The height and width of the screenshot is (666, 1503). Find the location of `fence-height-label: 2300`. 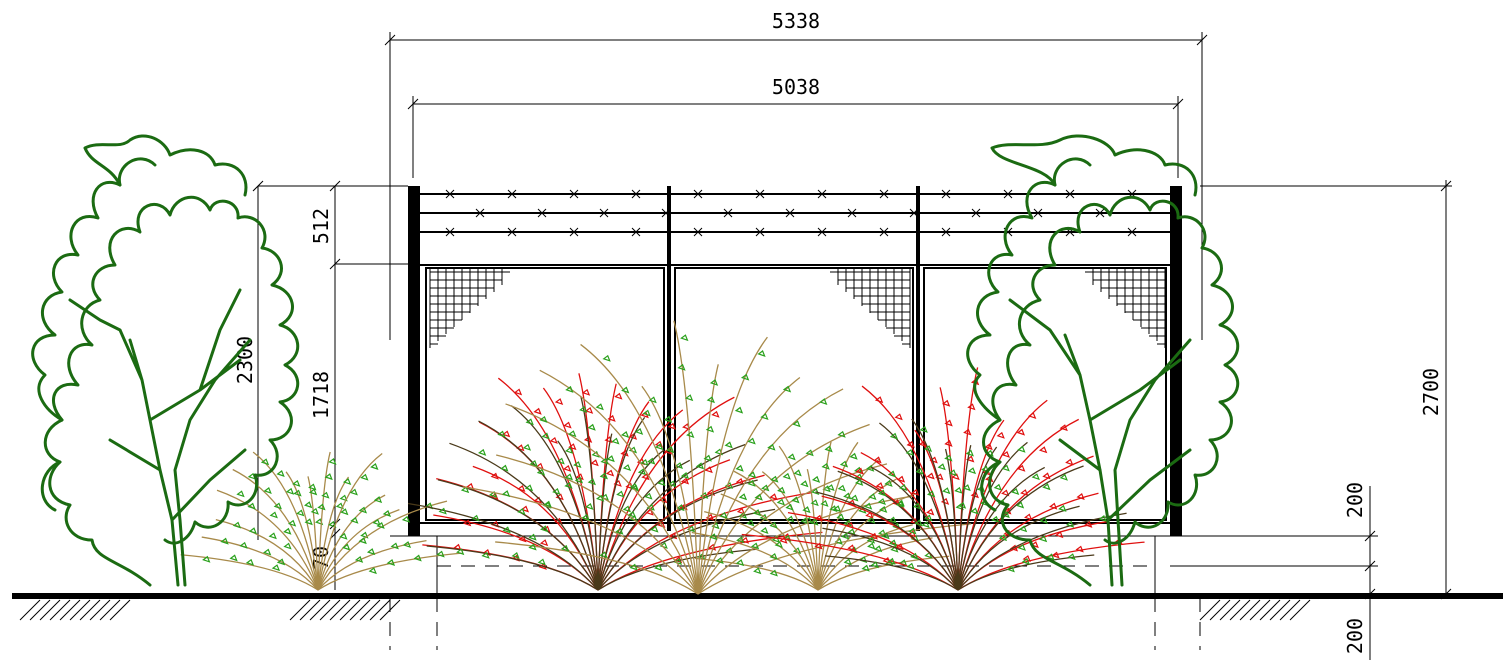

fence-height-label: 2300 is located at coordinates (245, 360).